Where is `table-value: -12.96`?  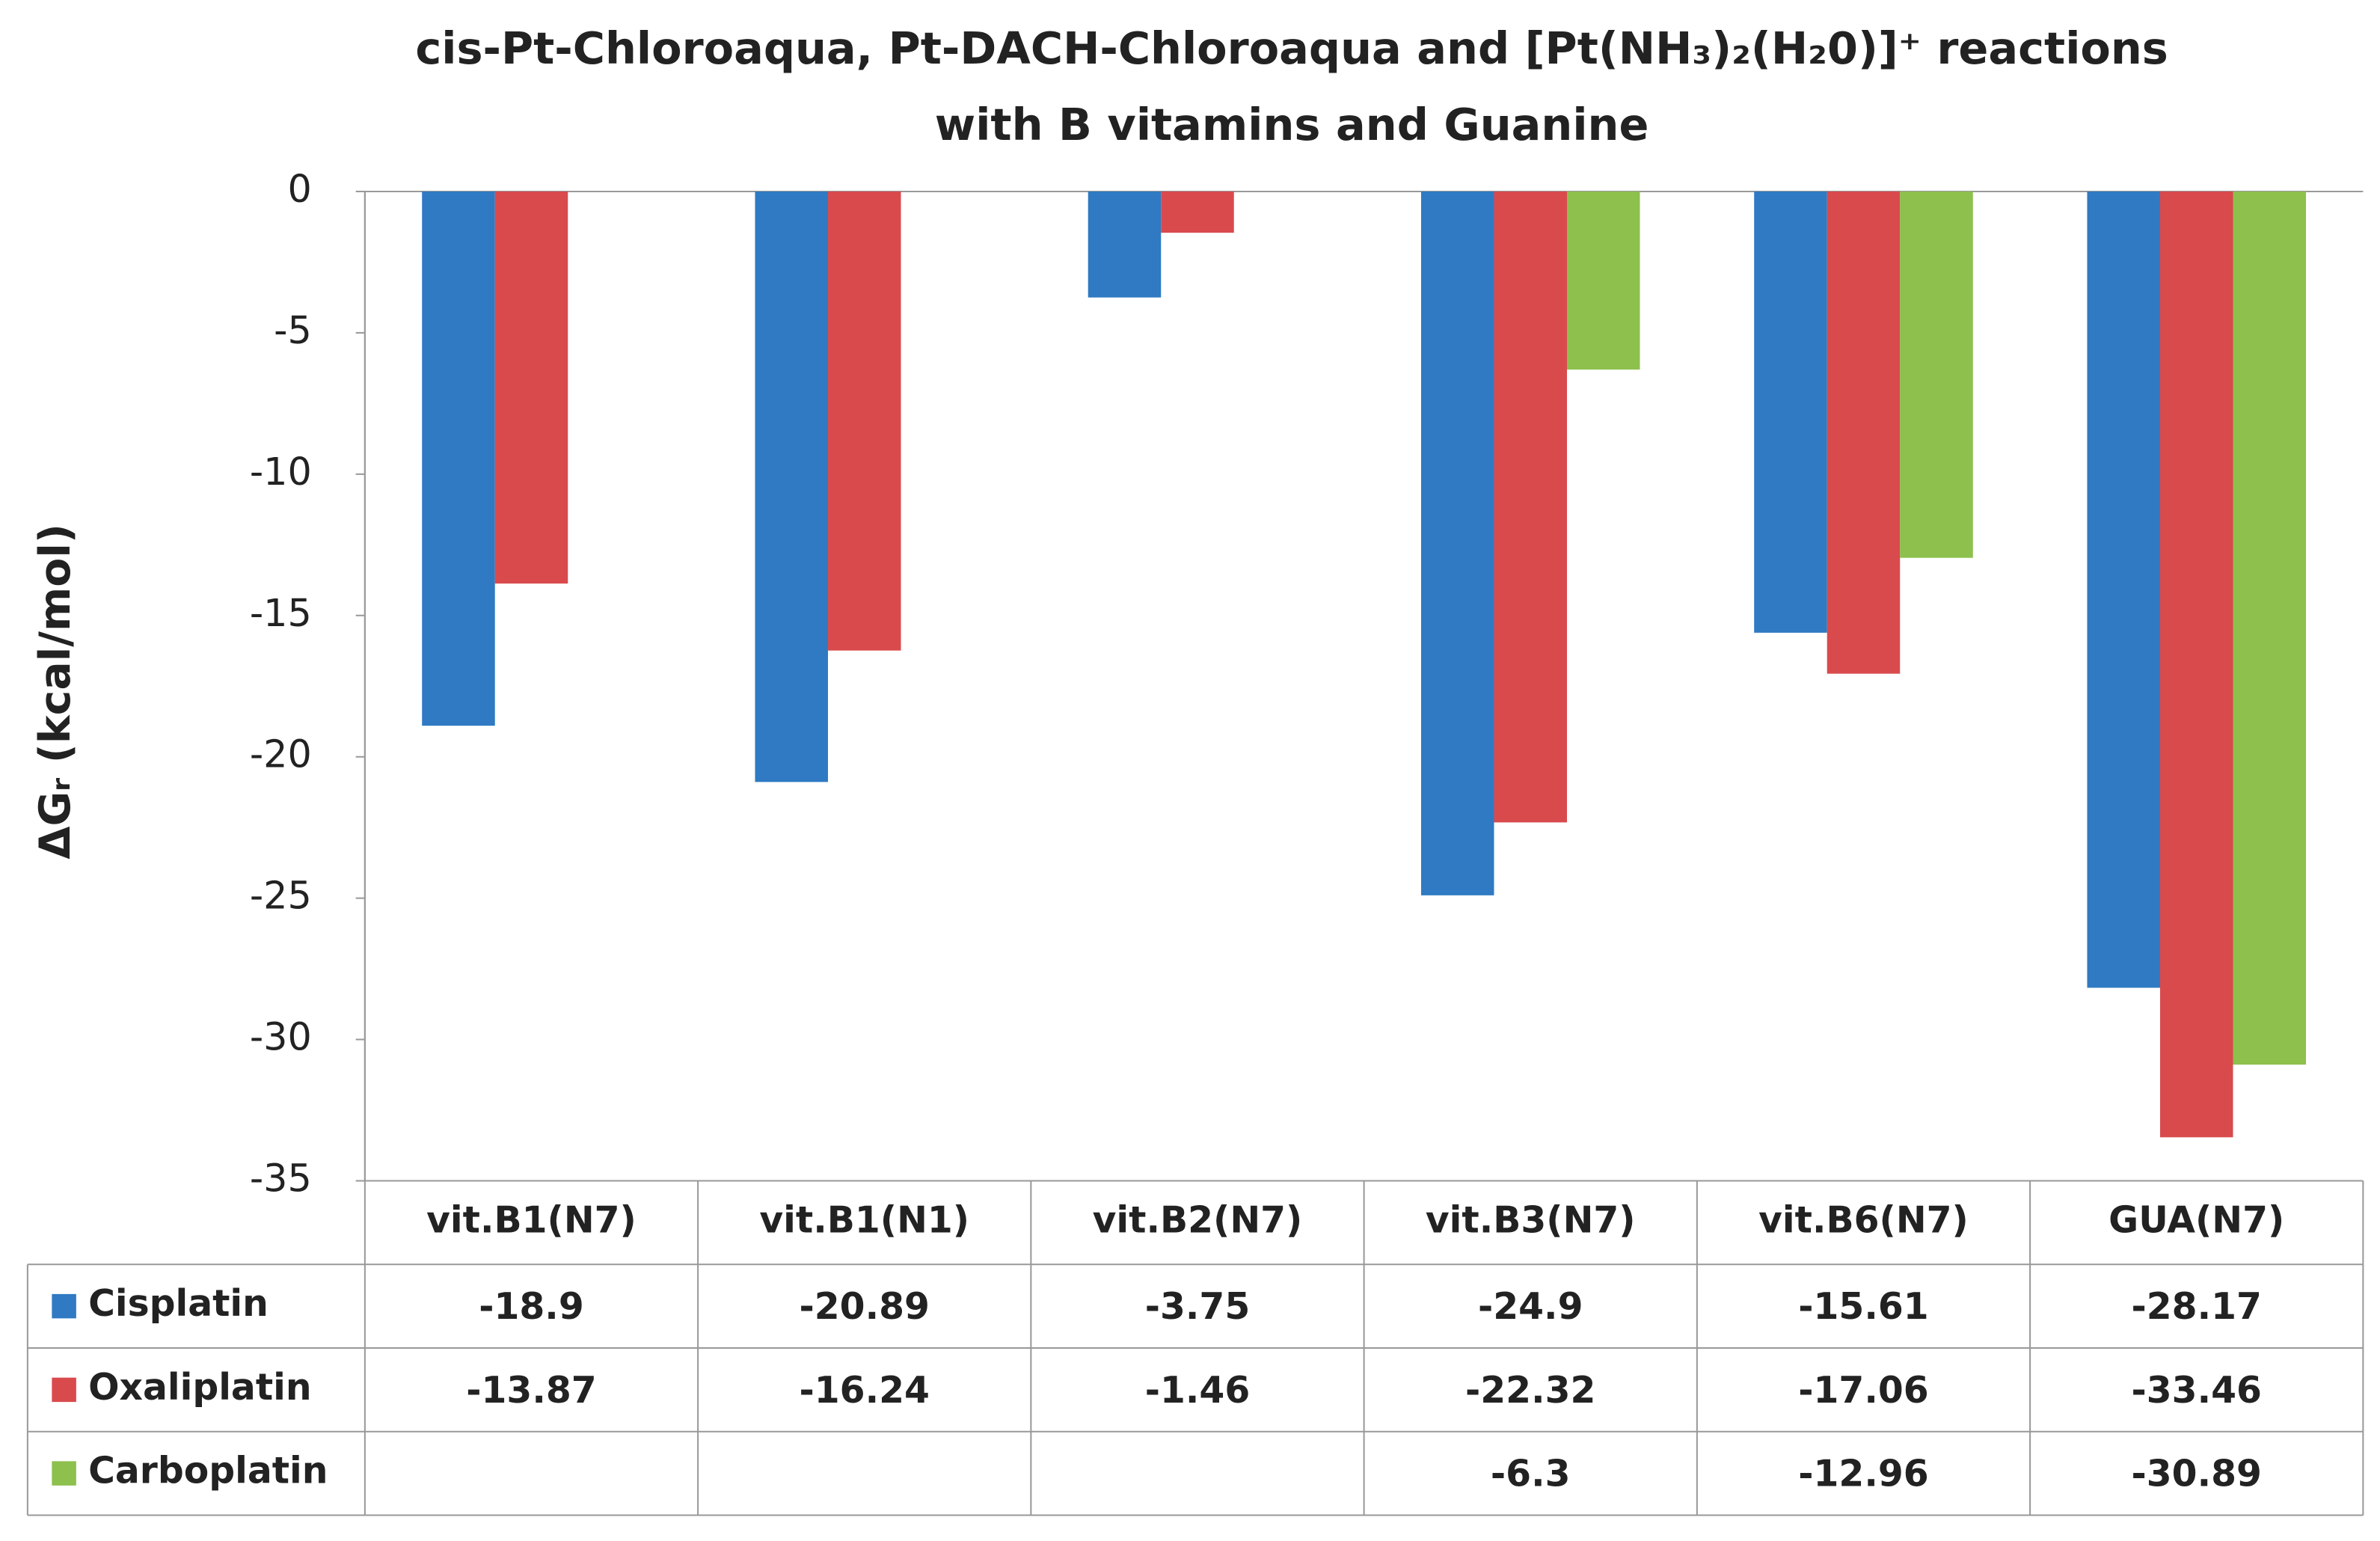
table-value: -12.96 is located at coordinates (1863, 1474).